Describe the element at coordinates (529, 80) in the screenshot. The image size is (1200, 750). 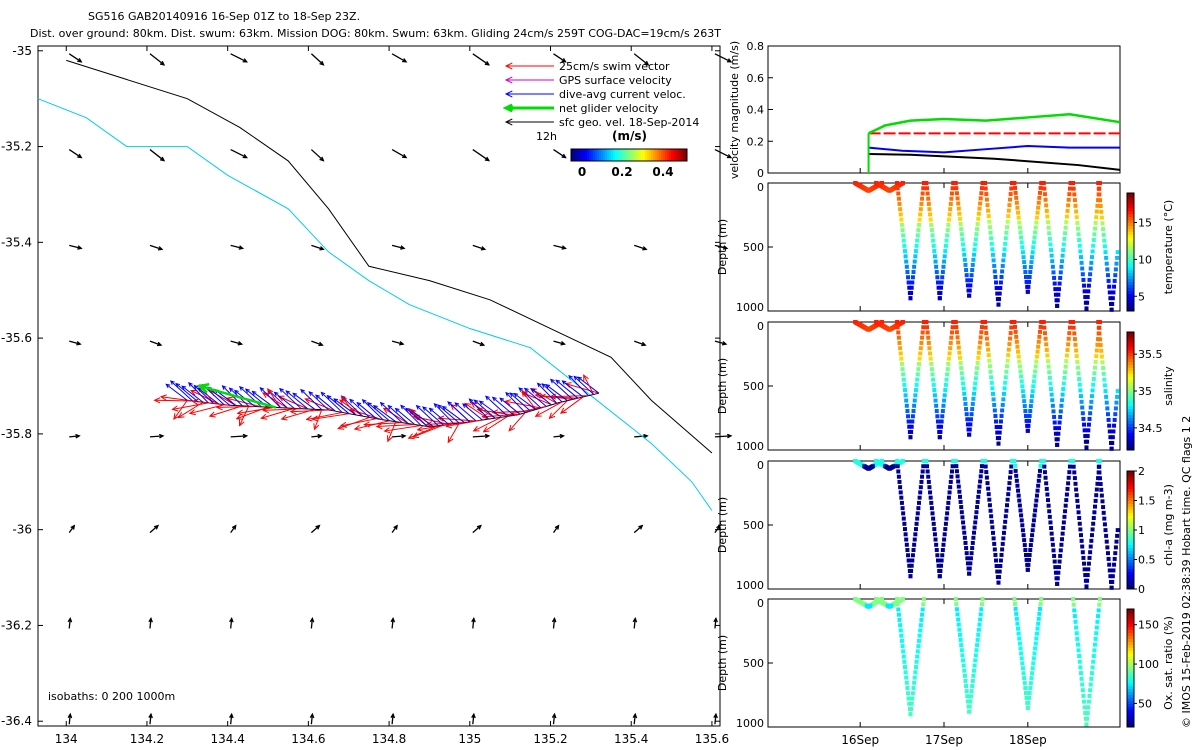
I see `legend-arrow` at that location.